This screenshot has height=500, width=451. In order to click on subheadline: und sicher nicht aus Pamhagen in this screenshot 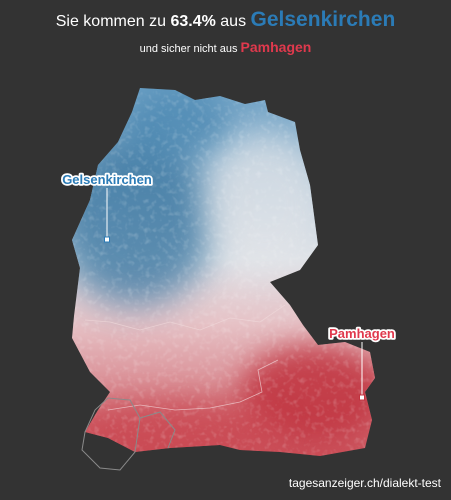, I will do `click(225, 47)`.